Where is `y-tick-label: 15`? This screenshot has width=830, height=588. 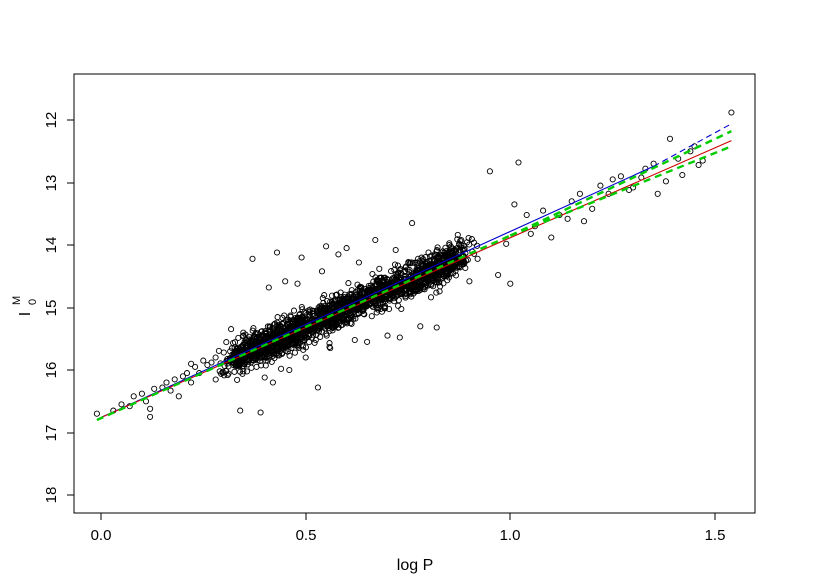 y-tick-label: 15 is located at coordinates (51, 308).